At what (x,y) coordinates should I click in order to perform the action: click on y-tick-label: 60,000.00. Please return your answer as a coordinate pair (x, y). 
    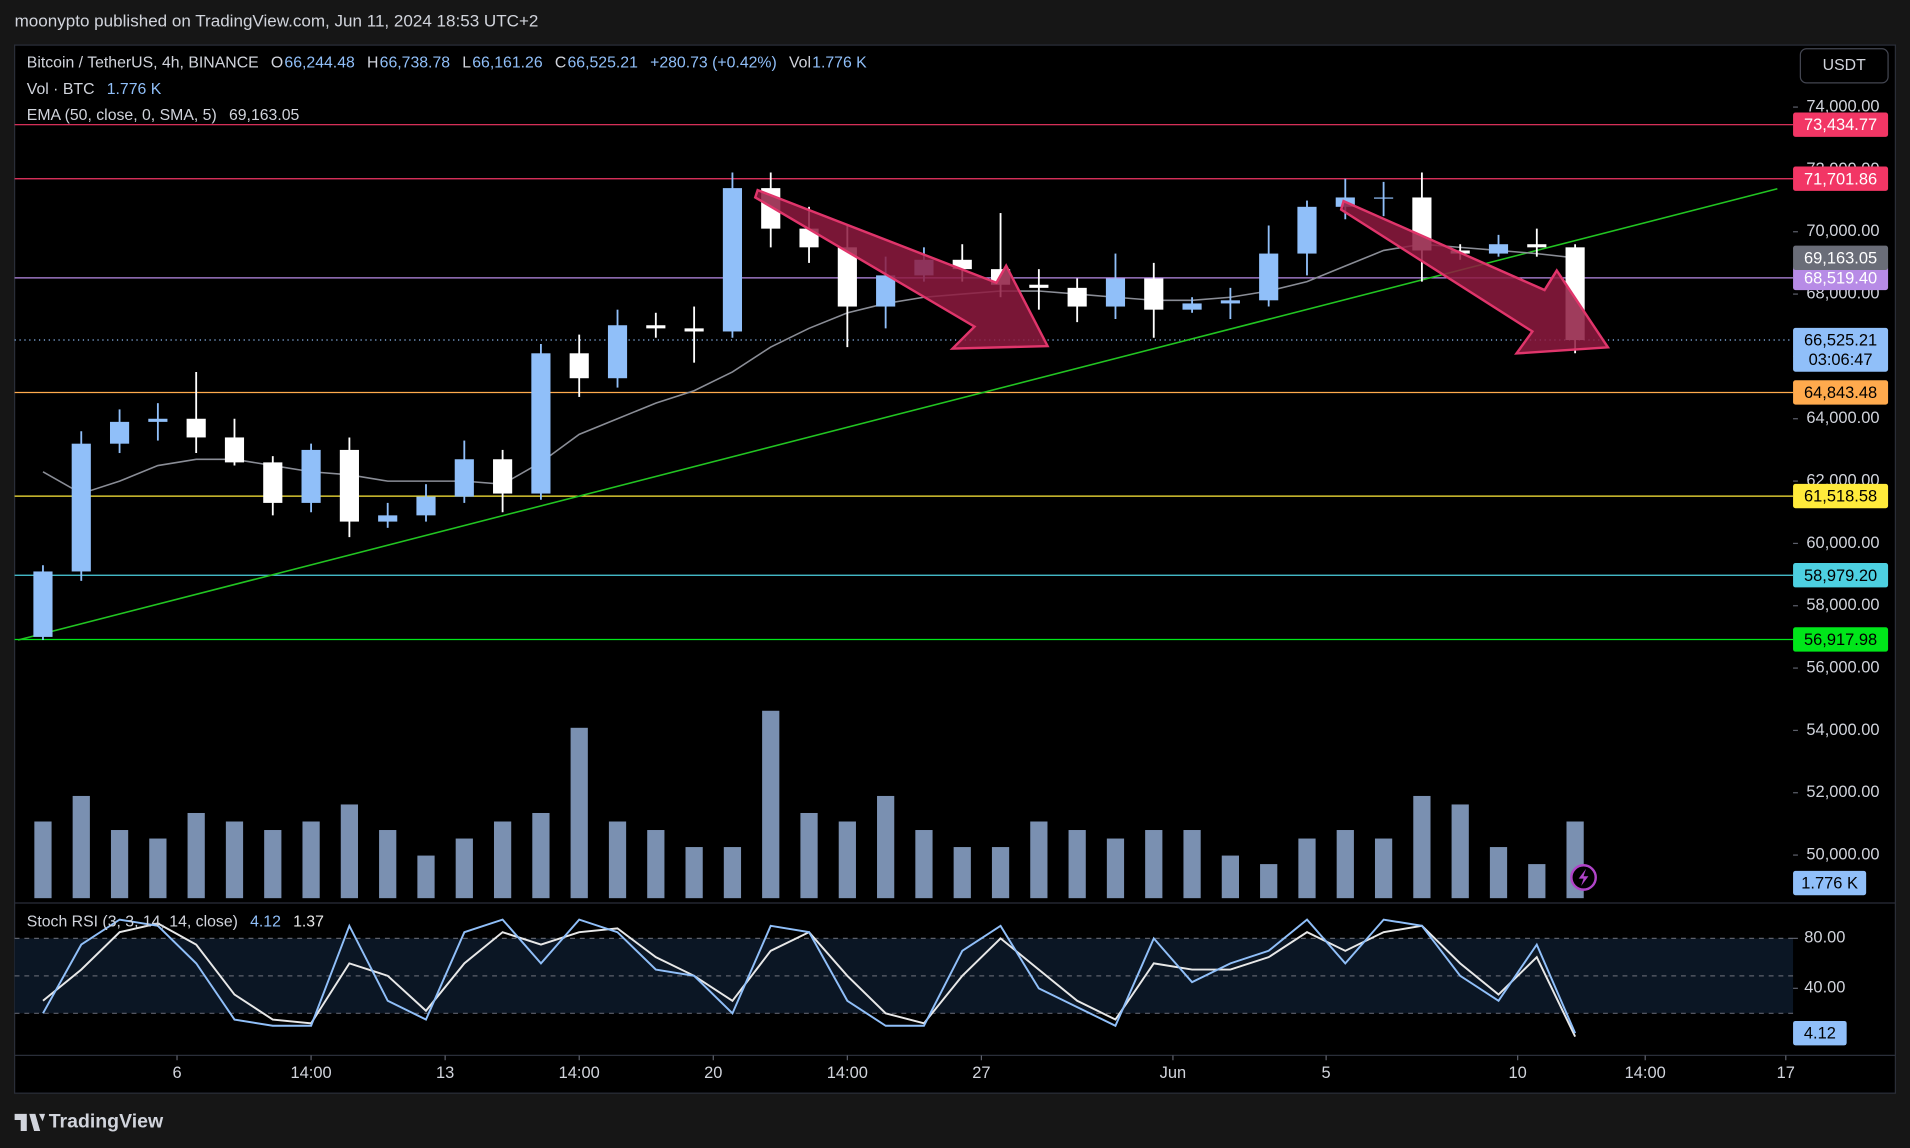
    Looking at the image, I should click on (1842, 543).